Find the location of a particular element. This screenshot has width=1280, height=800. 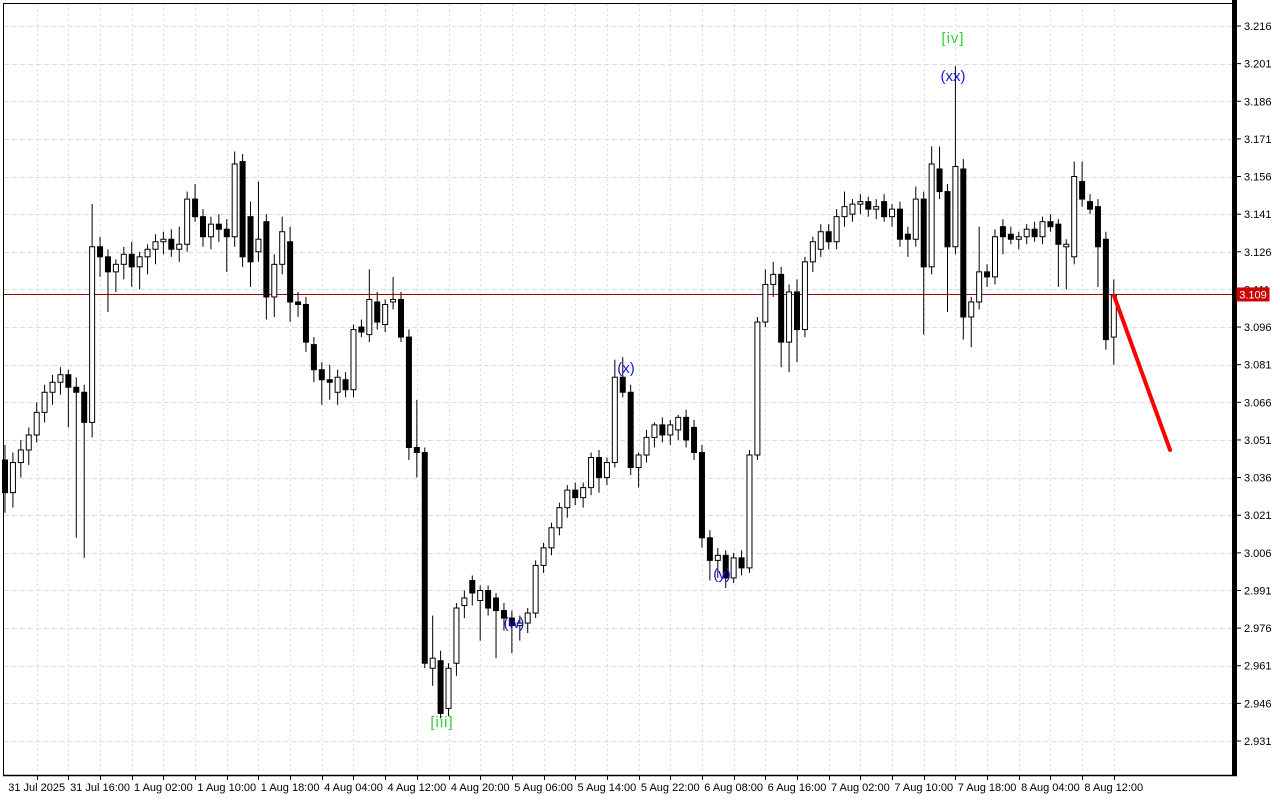

bid-price-box is located at coordinates (1253, 294).